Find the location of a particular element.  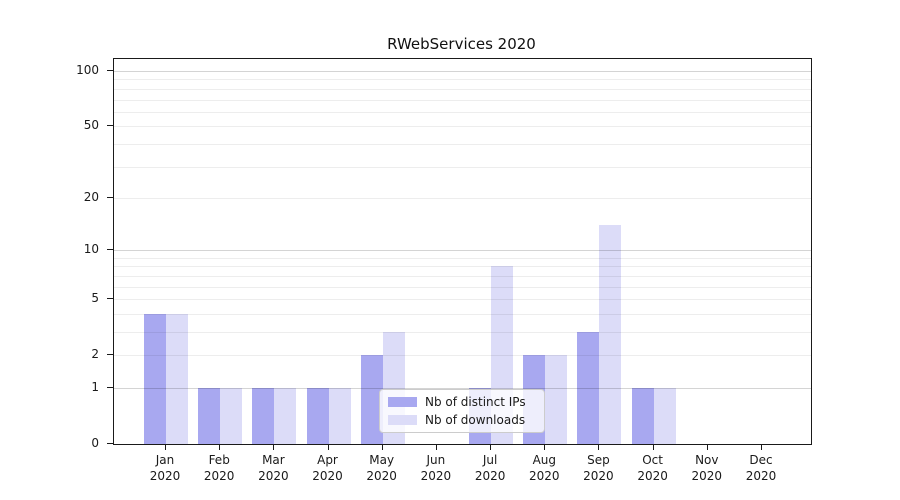

y-tick-label-0: 0 is located at coordinates (95, 443).